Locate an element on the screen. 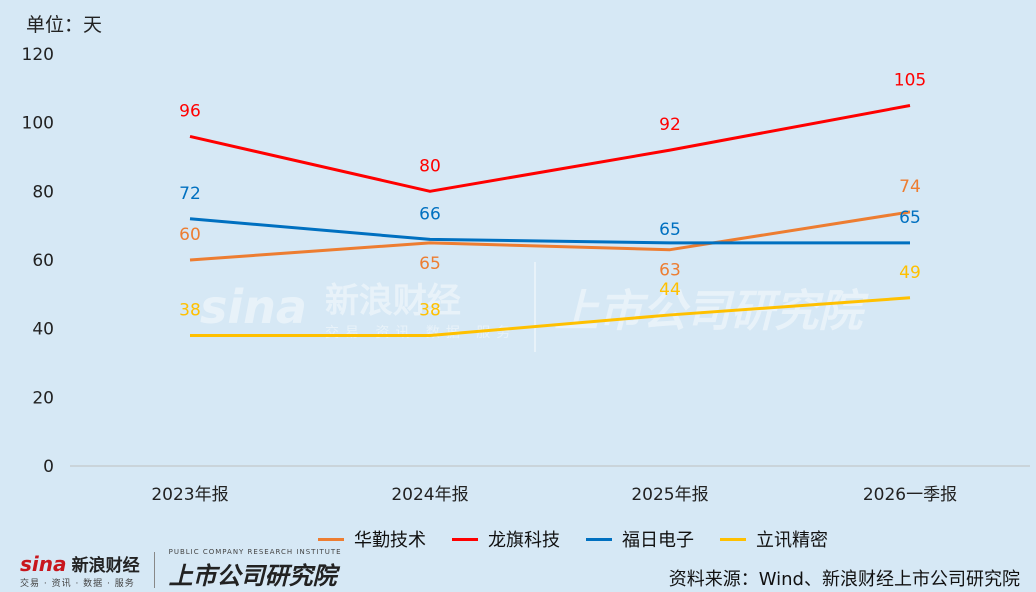 The width and height of the screenshot is (1036, 592). sina-logo-mark: sina is located at coordinates (43, 563).